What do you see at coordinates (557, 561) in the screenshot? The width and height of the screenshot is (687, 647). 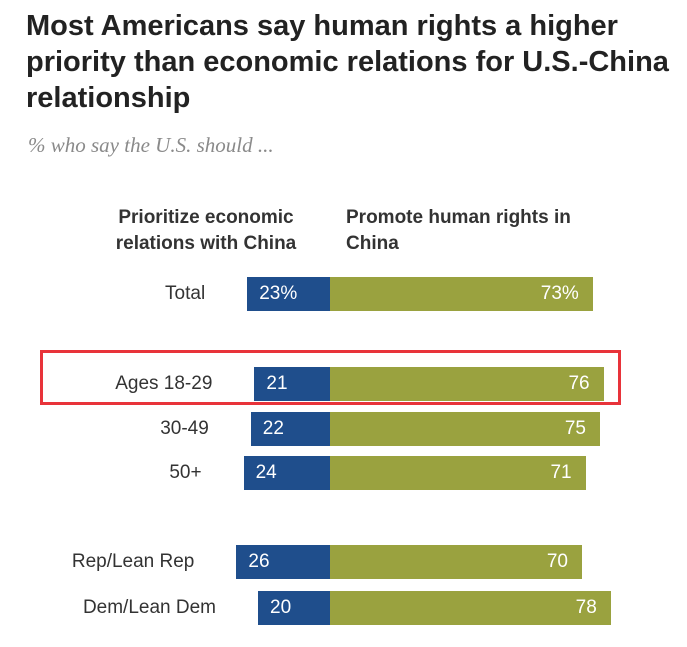 I see `value-label-human-rights: 70` at bounding box center [557, 561].